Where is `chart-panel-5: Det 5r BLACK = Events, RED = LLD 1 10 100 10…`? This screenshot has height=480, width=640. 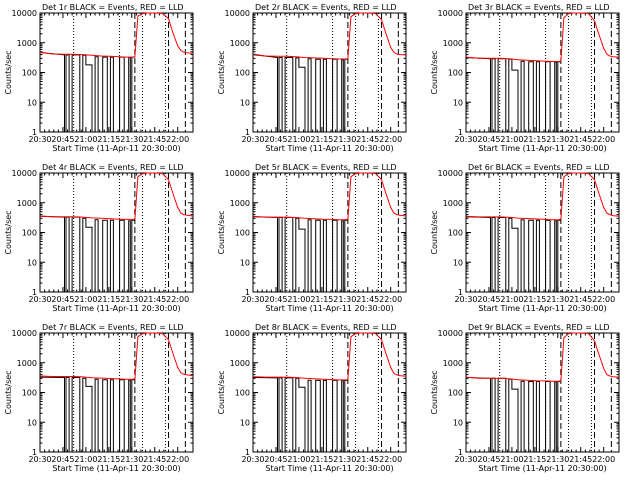
chart-panel-5: Det 5r BLACK = Events, RED = LLD 1 10 100 10… is located at coordinates (312, 238).